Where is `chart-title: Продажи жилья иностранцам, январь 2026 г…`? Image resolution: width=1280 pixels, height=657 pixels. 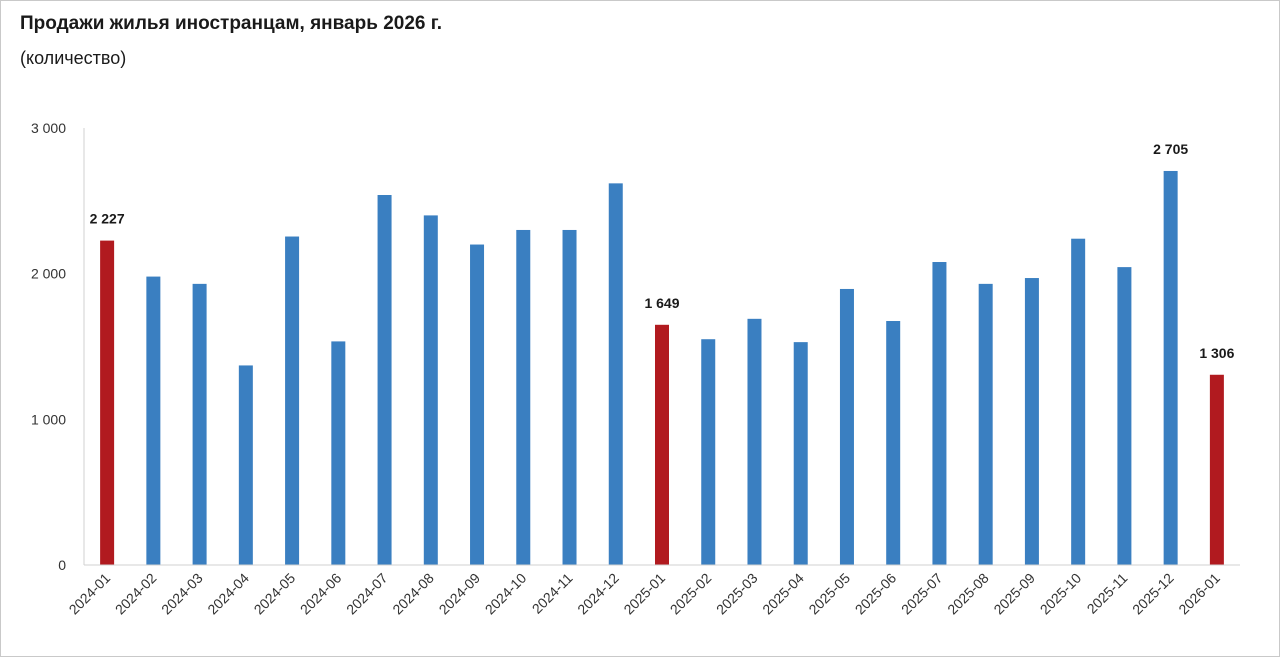
chart-title: Продажи жилья иностранцам, январь 2026 г… is located at coordinates (231, 23).